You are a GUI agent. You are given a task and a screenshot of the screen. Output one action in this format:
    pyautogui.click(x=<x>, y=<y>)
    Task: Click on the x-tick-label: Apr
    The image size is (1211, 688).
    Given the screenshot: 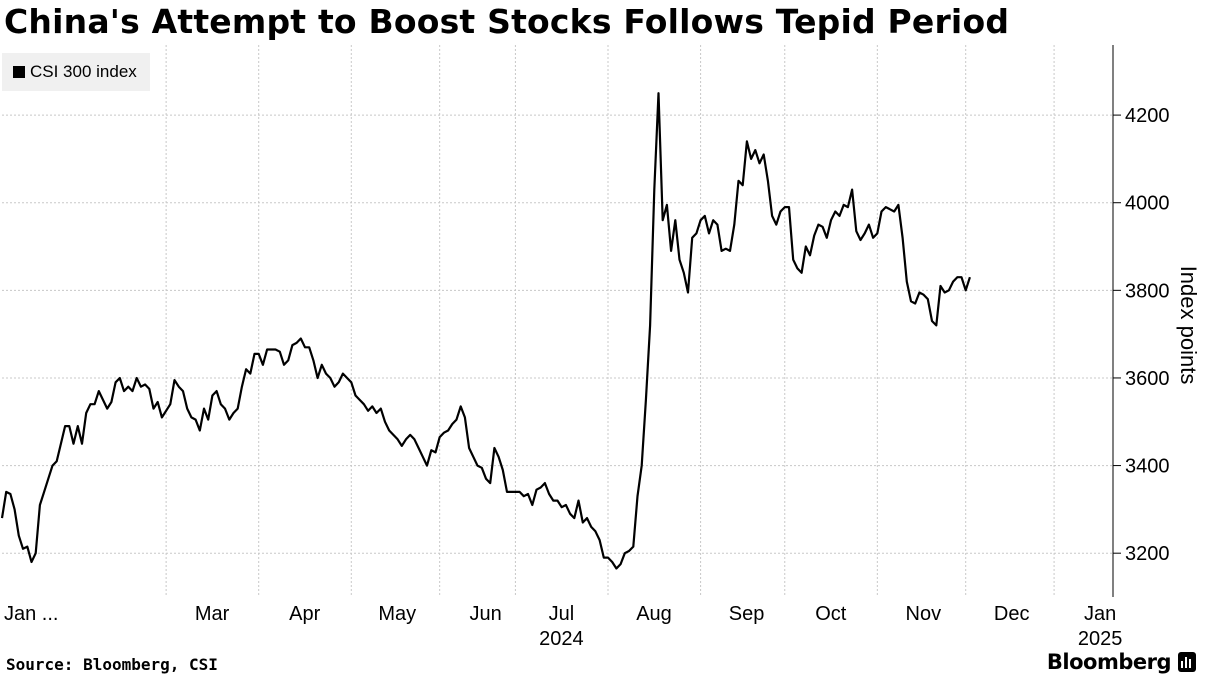 What is the action you would take?
    pyautogui.click(x=304, y=614)
    